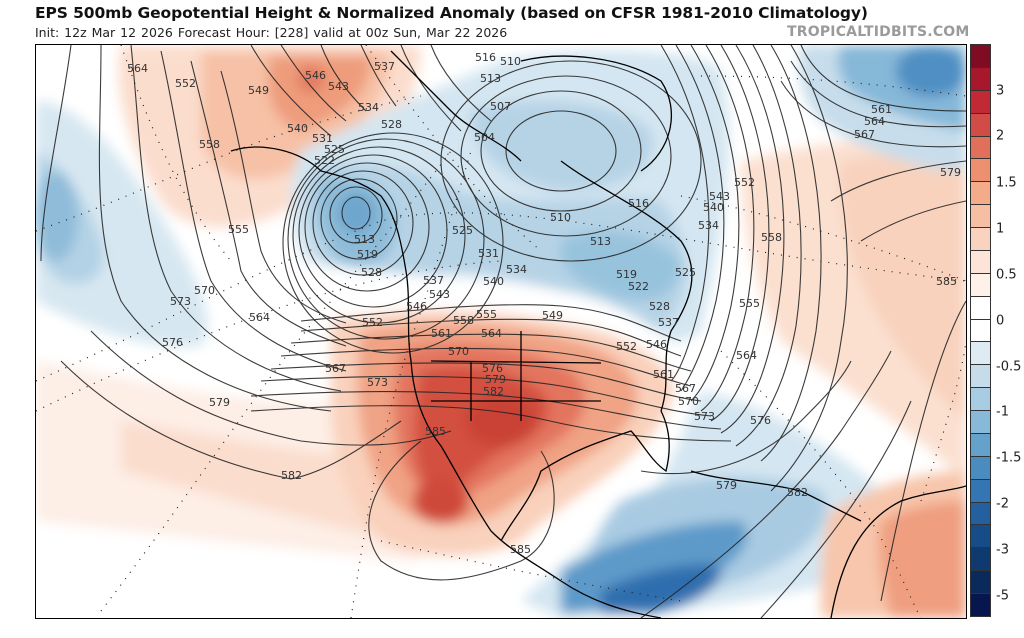 The width and height of the screenshot is (1024, 638). What do you see at coordinates (1000, 136) in the screenshot?
I see `colorbar-tick-label: 2` at bounding box center [1000, 136].